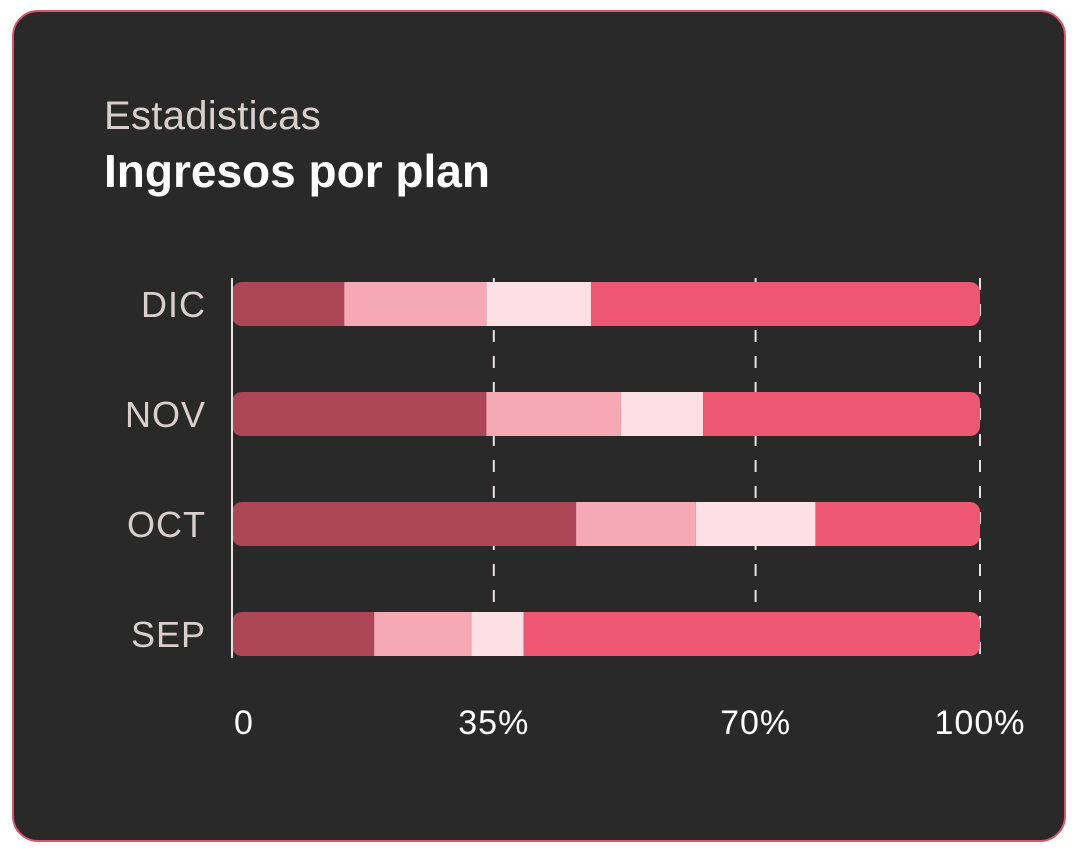 The image size is (1082, 862). What do you see at coordinates (166, 524) in the screenshot?
I see `category-label-oct: OCT` at bounding box center [166, 524].